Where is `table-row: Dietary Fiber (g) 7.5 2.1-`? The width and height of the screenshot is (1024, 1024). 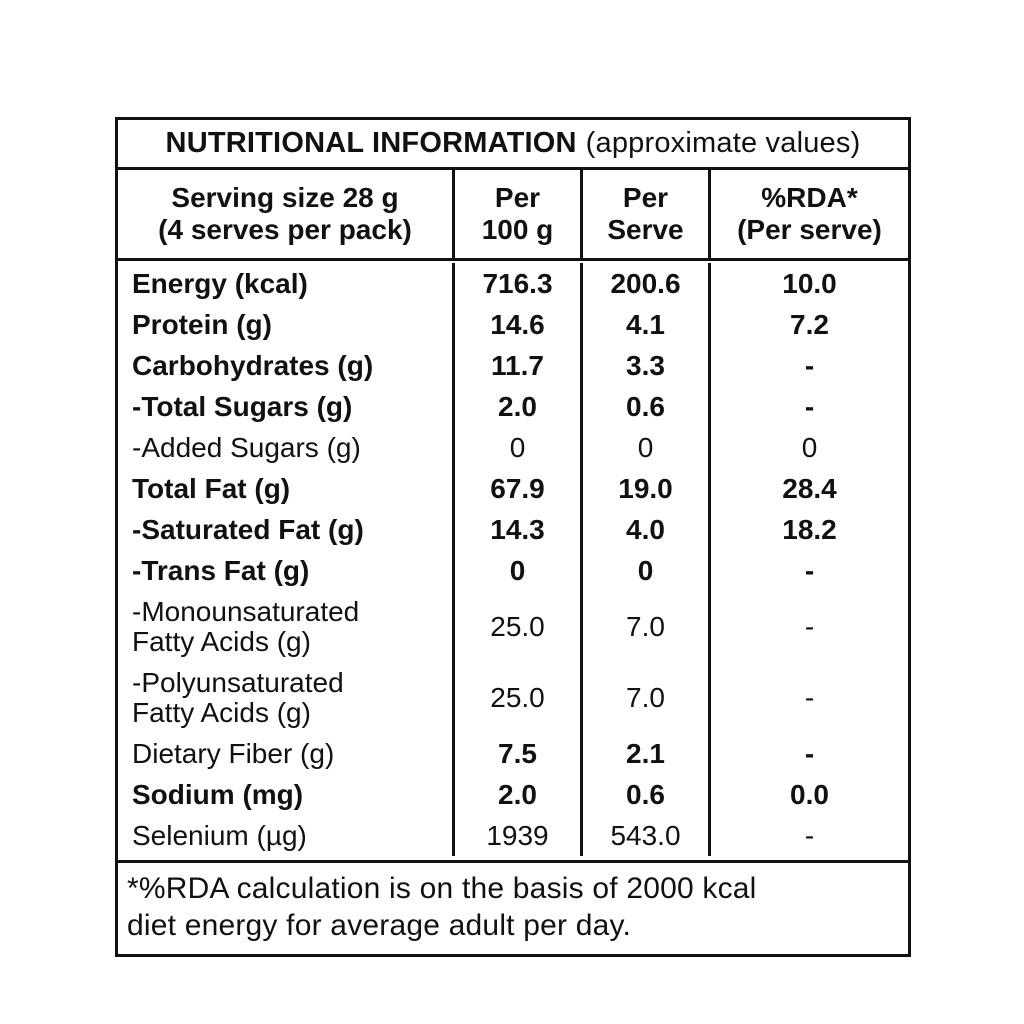 table-row: Dietary Fiber (g) 7.5 2.1- is located at coordinates (513, 753).